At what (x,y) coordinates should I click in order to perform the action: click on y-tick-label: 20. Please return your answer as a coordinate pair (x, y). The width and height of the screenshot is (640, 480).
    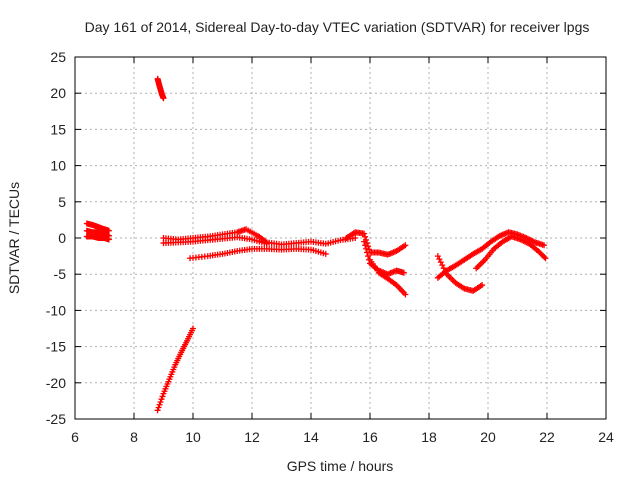
    Looking at the image, I should click on (58, 93).